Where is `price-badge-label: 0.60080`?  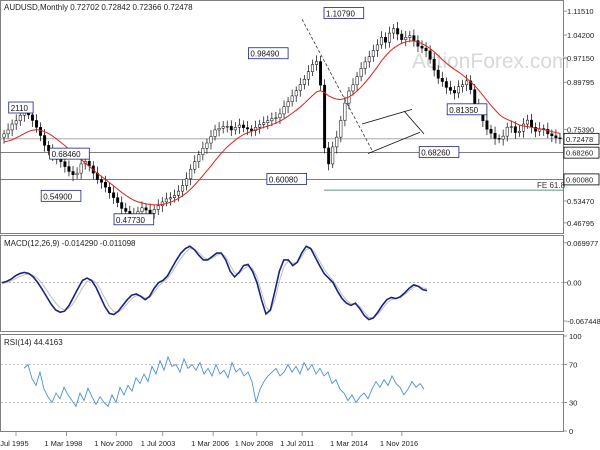
price-badge-label: 0.60080 is located at coordinates (579, 179).